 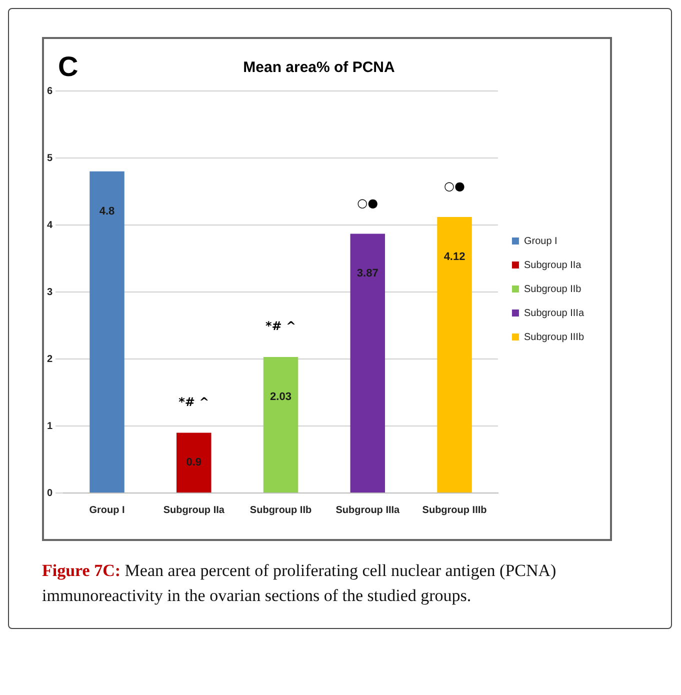 I want to click on legend-label: Subgroup IIb, so click(x=553, y=289).